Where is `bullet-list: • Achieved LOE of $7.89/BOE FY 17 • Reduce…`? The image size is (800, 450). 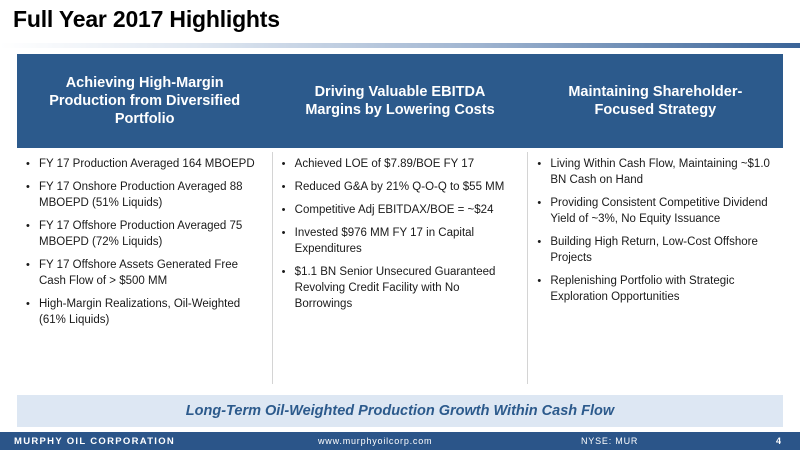 bullet-list: • Achieved LOE of $7.89/BOE FY 17 • Reduce… is located at coordinates (400, 232).